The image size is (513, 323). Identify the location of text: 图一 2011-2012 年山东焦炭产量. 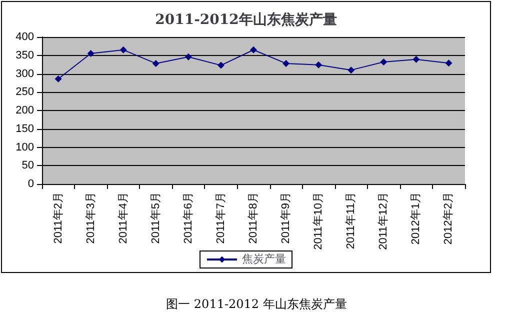
(256, 304).